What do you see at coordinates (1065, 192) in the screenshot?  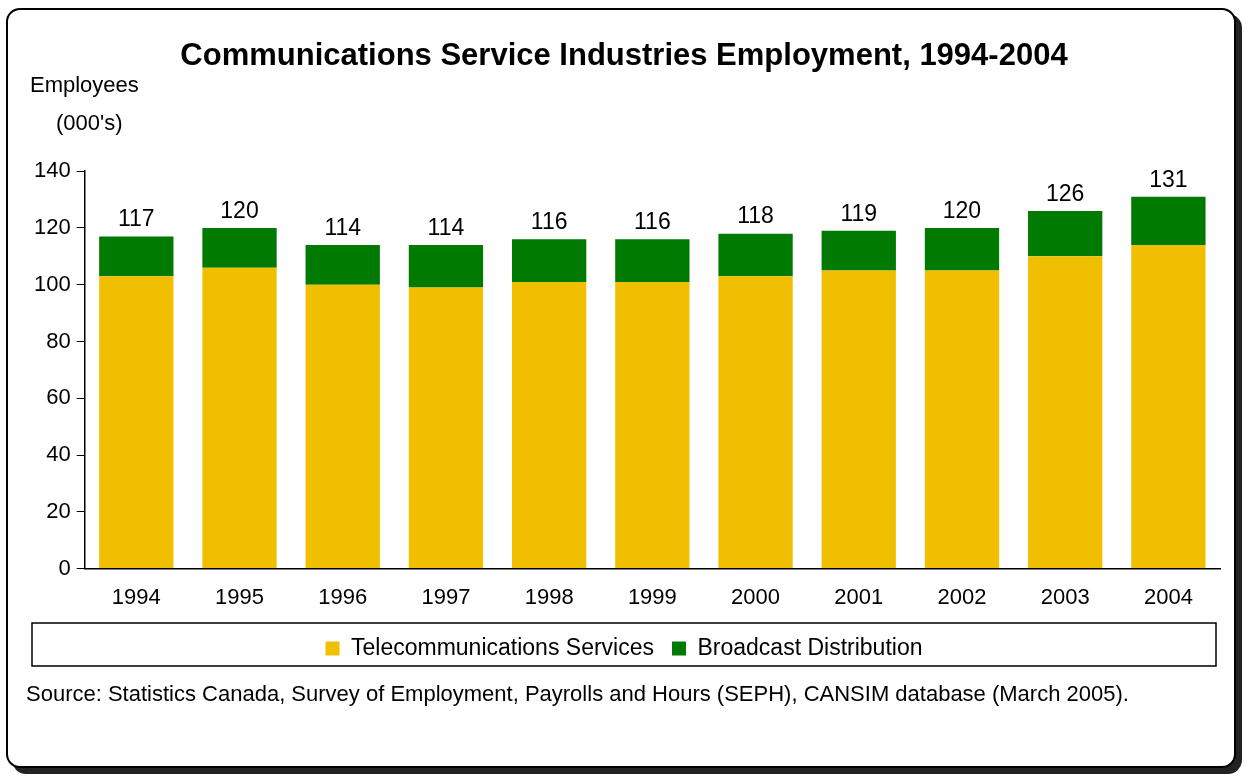 I see `total-label: 126` at bounding box center [1065, 192].